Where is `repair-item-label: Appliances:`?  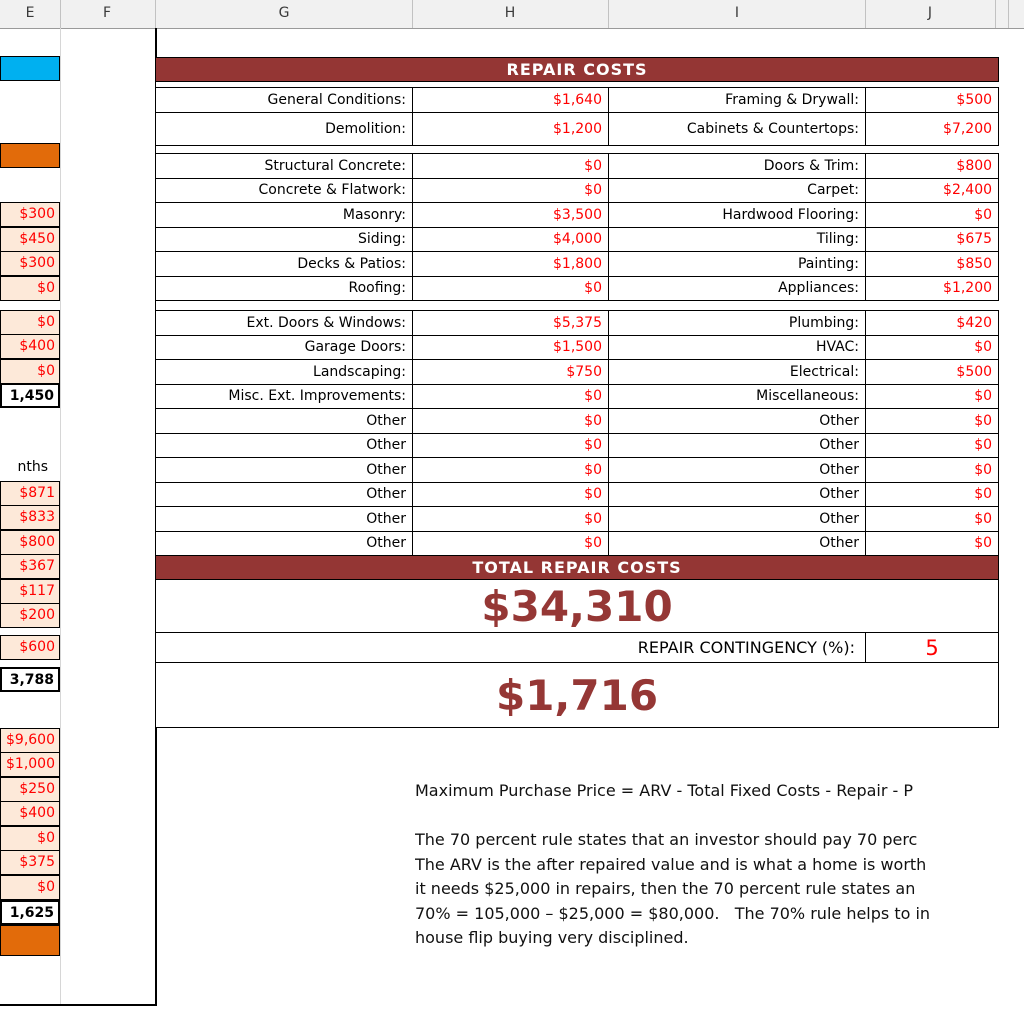
repair-item-label: Appliances: is located at coordinates (737, 288).